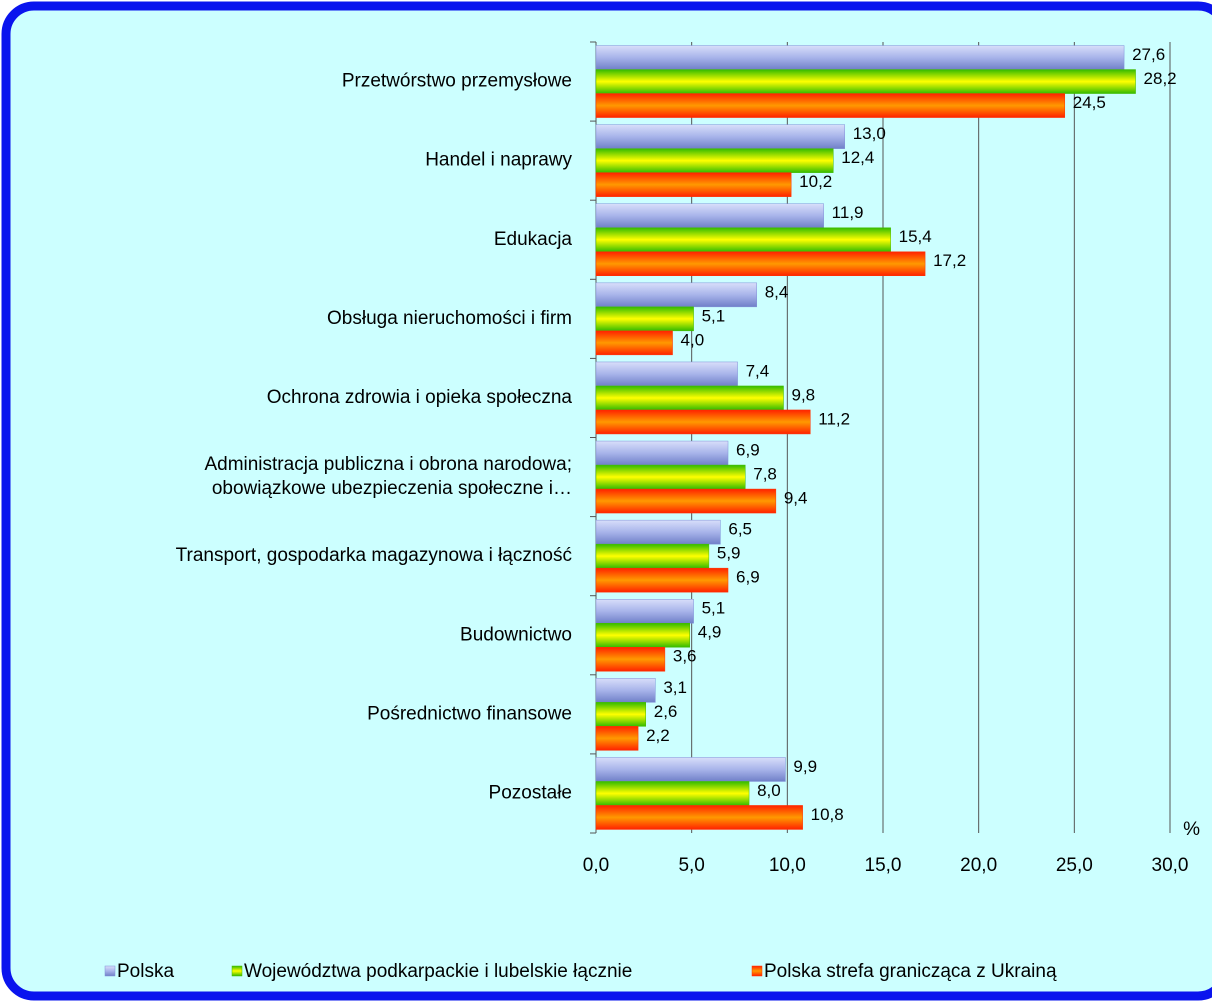 The width and height of the screenshot is (1212, 1002). I want to click on data-label: 4,0, so click(693, 339).